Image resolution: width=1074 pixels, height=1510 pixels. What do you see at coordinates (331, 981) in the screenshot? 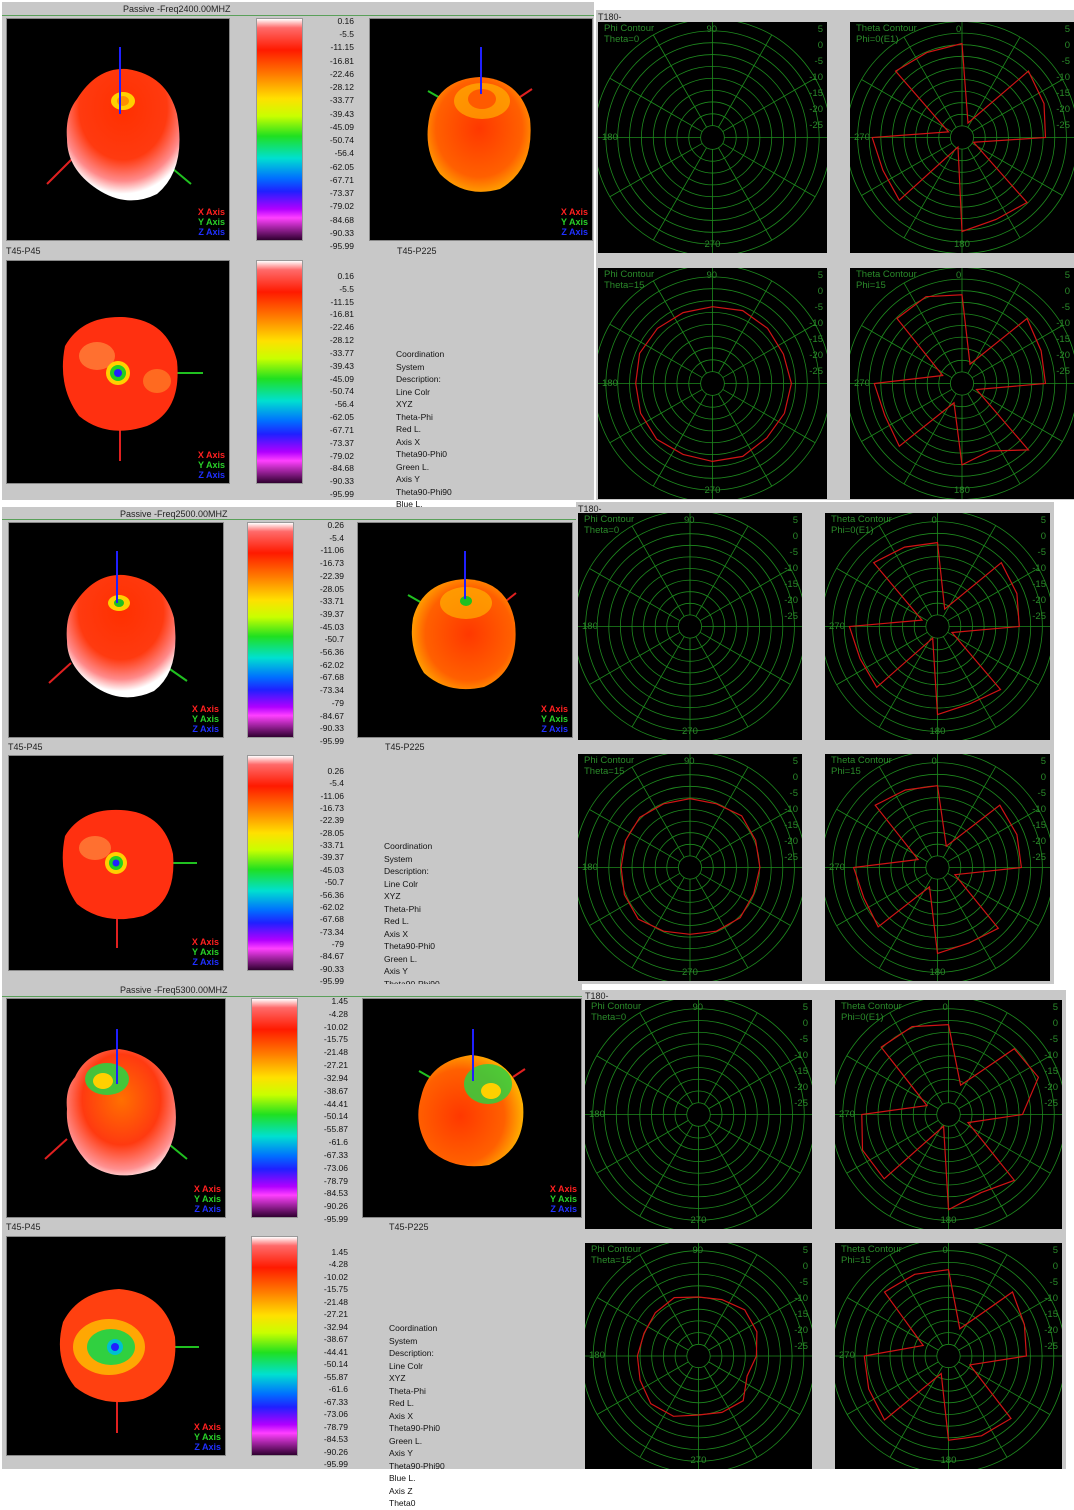
I see `scale-value: -95.99` at bounding box center [331, 981].